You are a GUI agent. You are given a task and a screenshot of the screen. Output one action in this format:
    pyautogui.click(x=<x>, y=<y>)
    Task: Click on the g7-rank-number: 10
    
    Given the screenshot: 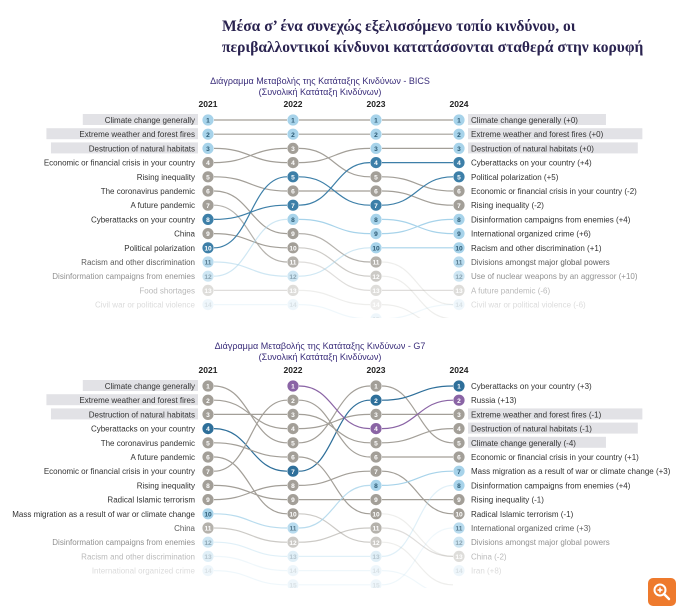 What is the action you would take?
    pyautogui.click(x=376, y=514)
    